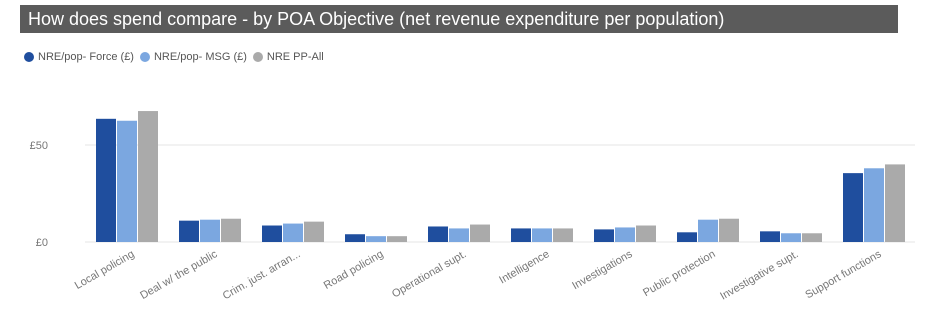 This screenshot has width=930, height=325. Describe the element at coordinates (42, 243) in the screenshot. I see `y-tick-label: £0` at that location.